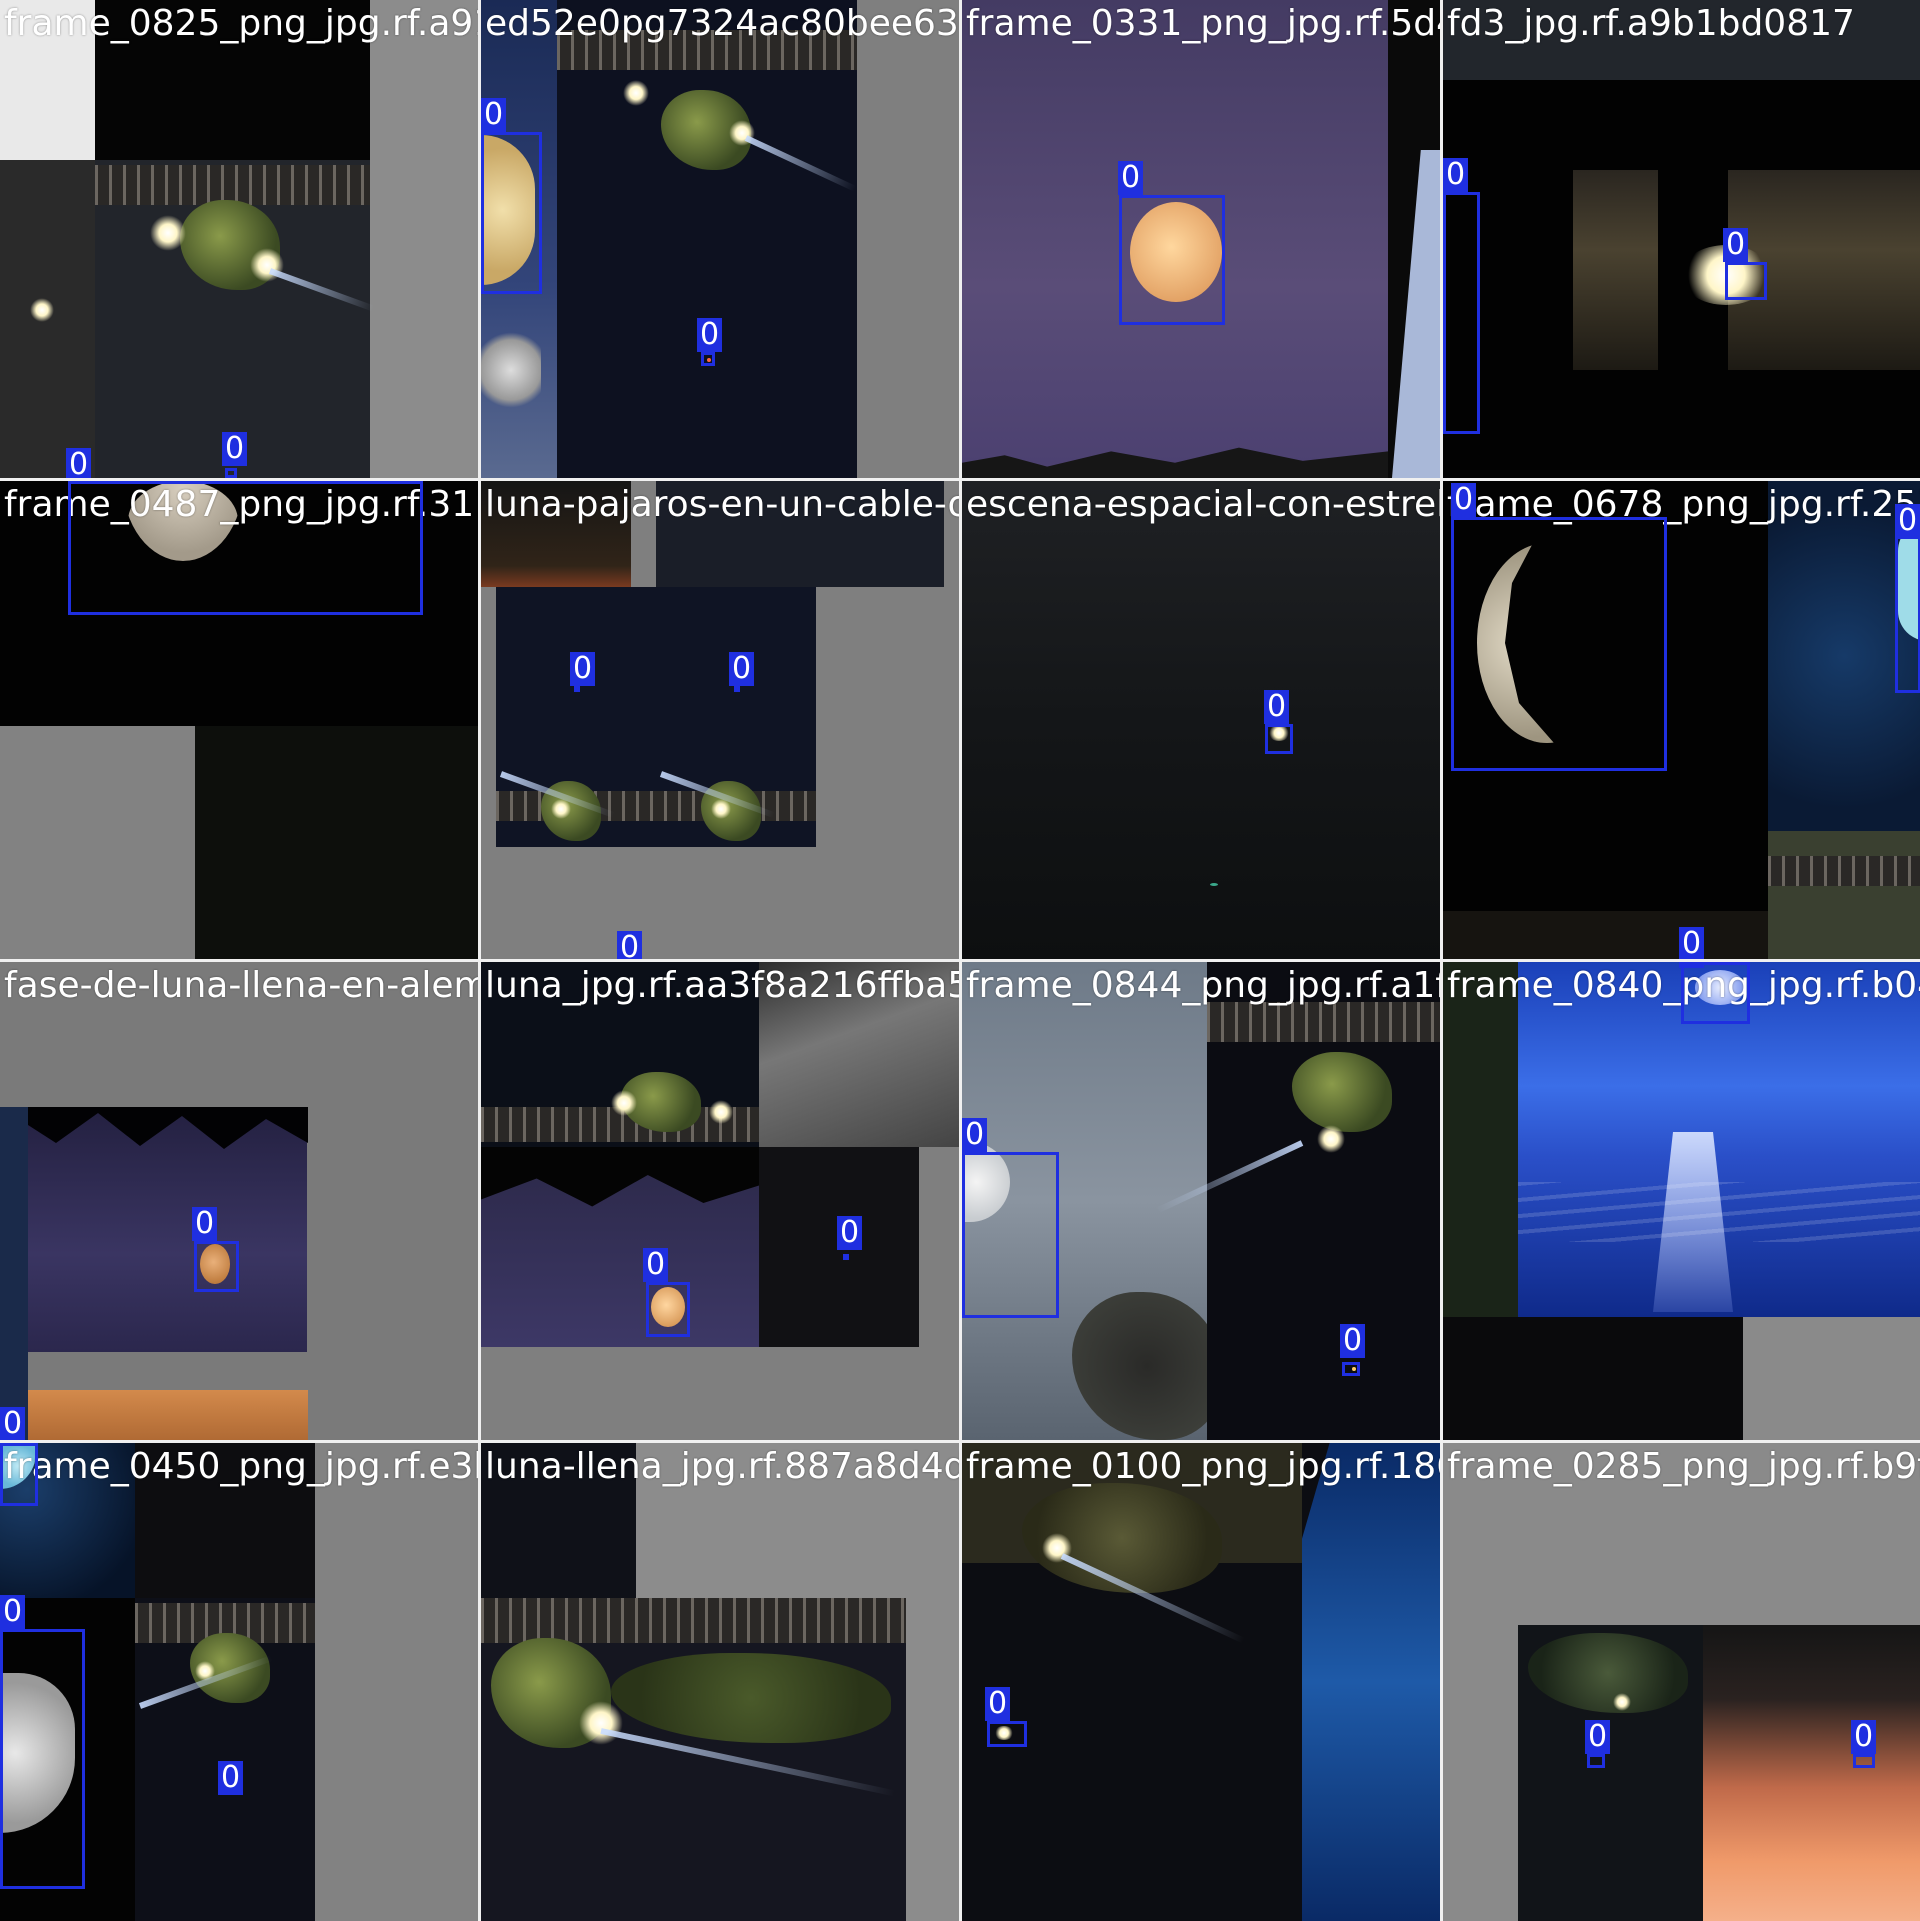  I want to click on tile-title: frame_0100_png_jpg.rf.18637af64f37285733, so click(1203, 1466).